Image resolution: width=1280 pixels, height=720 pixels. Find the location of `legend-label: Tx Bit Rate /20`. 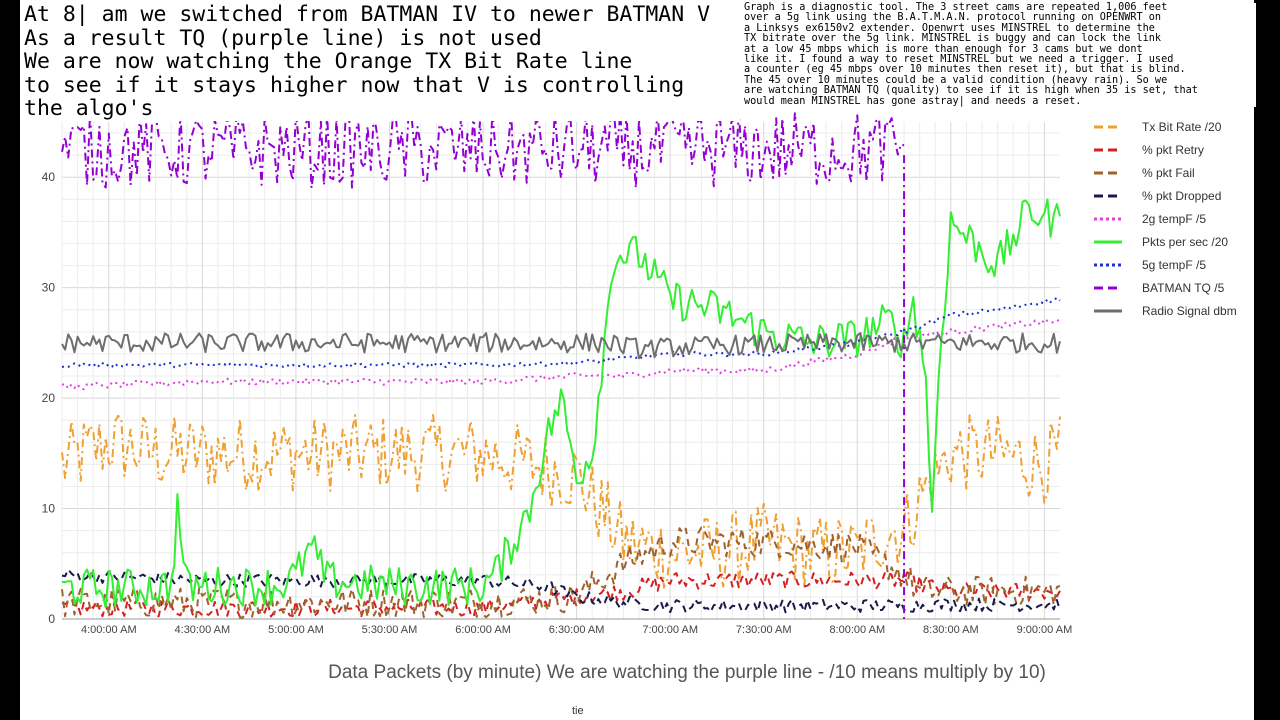

legend-label: Tx Bit Rate /20 is located at coordinates (1182, 127).